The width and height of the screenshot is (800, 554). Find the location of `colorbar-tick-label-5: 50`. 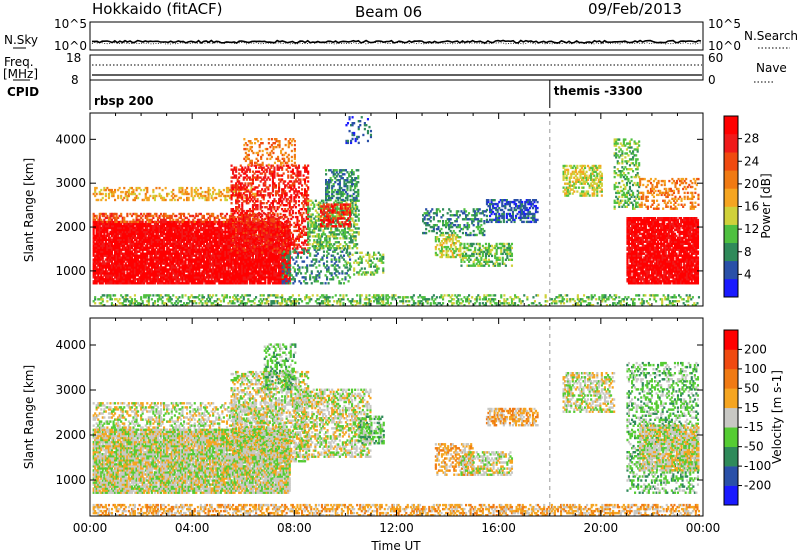

colorbar-tick-label-5: 50 is located at coordinates (751, 388).